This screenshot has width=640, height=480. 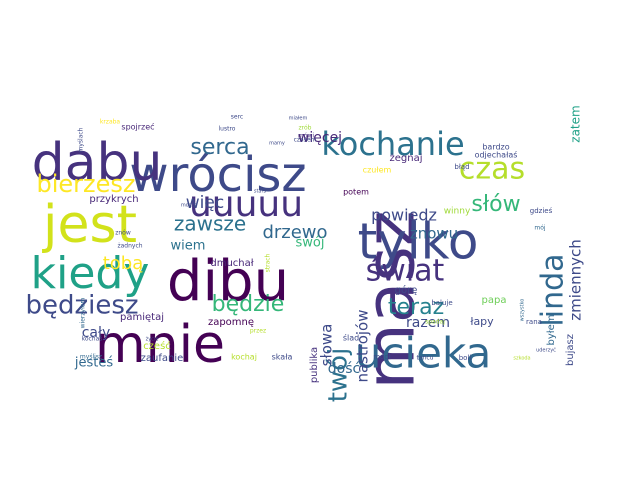 I want to click on word-zawsze: zawsze, so click(x=210, y=224).